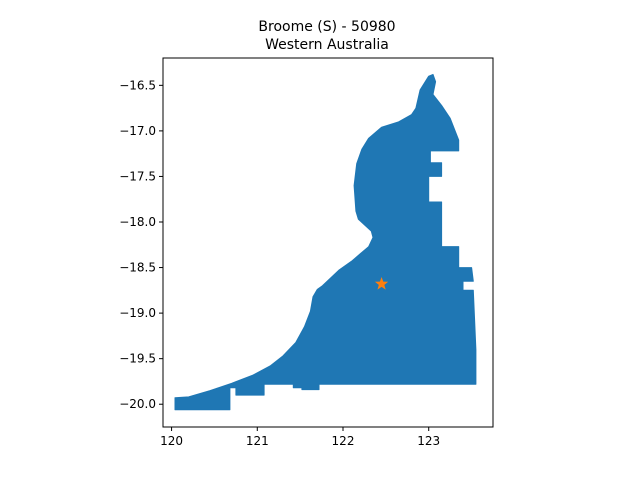 Image resolution: width=640 pixels, height=480 pixels. What do you see at coordinates (137, 131) in the screenshot?
I see `y-tick-label: −17.0` at bounding box center [137, 131].